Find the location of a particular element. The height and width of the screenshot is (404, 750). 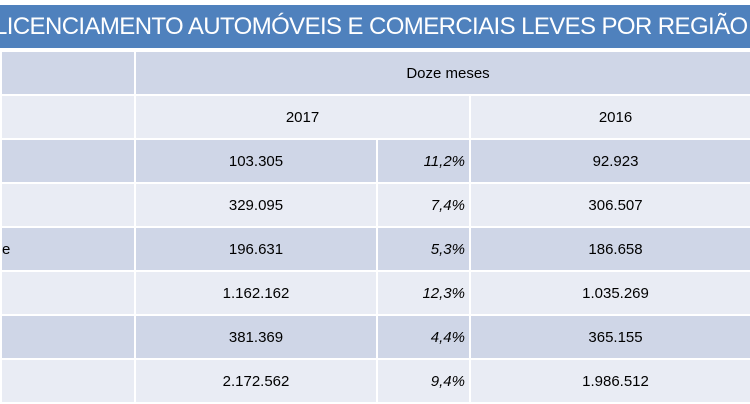

header-year-2017: 2017 is located at coordinates (302, 117).